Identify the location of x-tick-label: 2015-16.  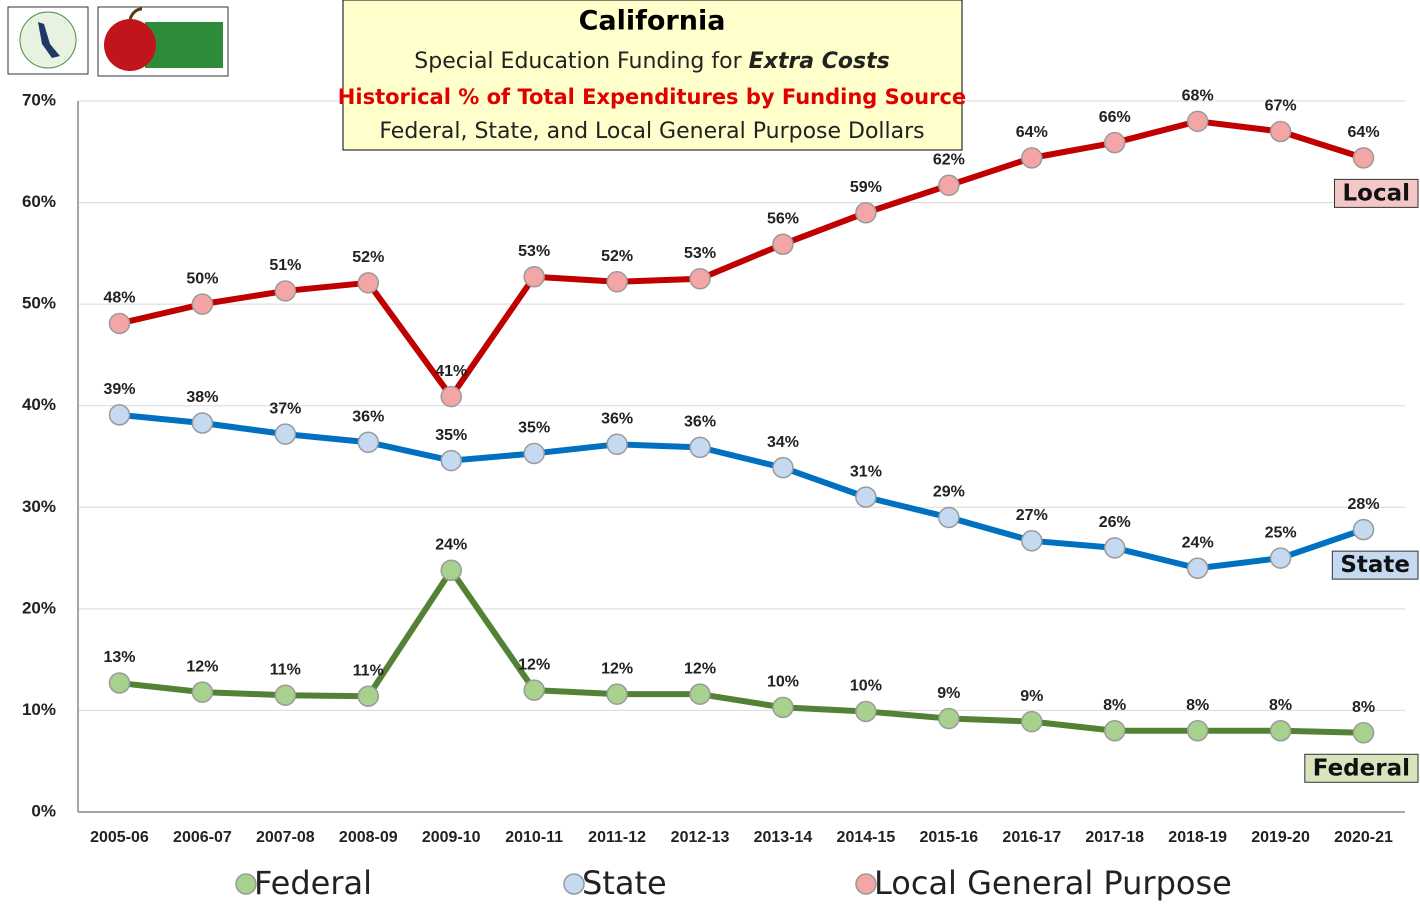
(948, 837).